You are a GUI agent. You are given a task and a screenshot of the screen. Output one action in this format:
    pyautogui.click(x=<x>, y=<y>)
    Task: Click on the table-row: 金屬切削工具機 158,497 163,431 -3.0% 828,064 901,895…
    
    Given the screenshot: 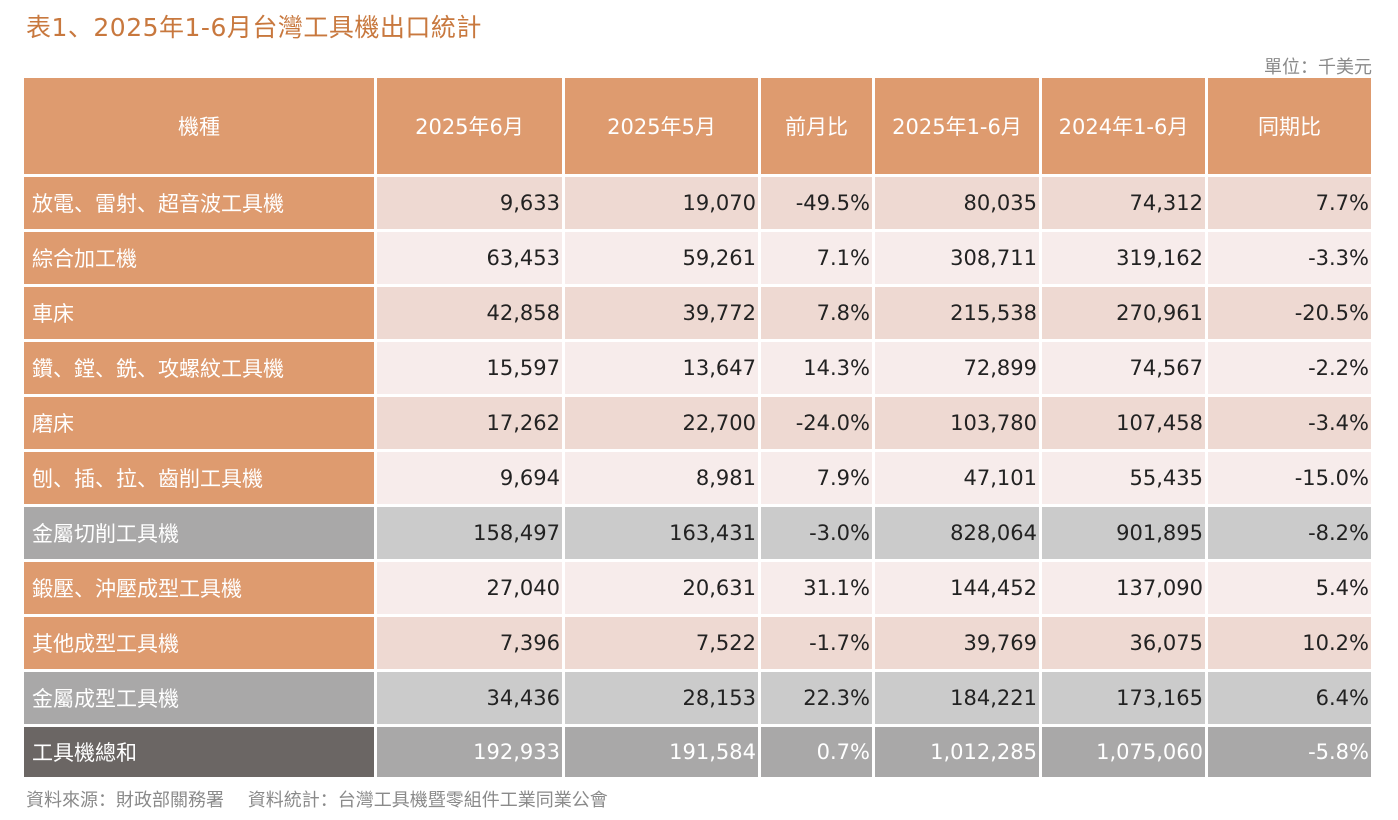 What is the action you would take?
    pyautogui.click(x=697, y=533)
    